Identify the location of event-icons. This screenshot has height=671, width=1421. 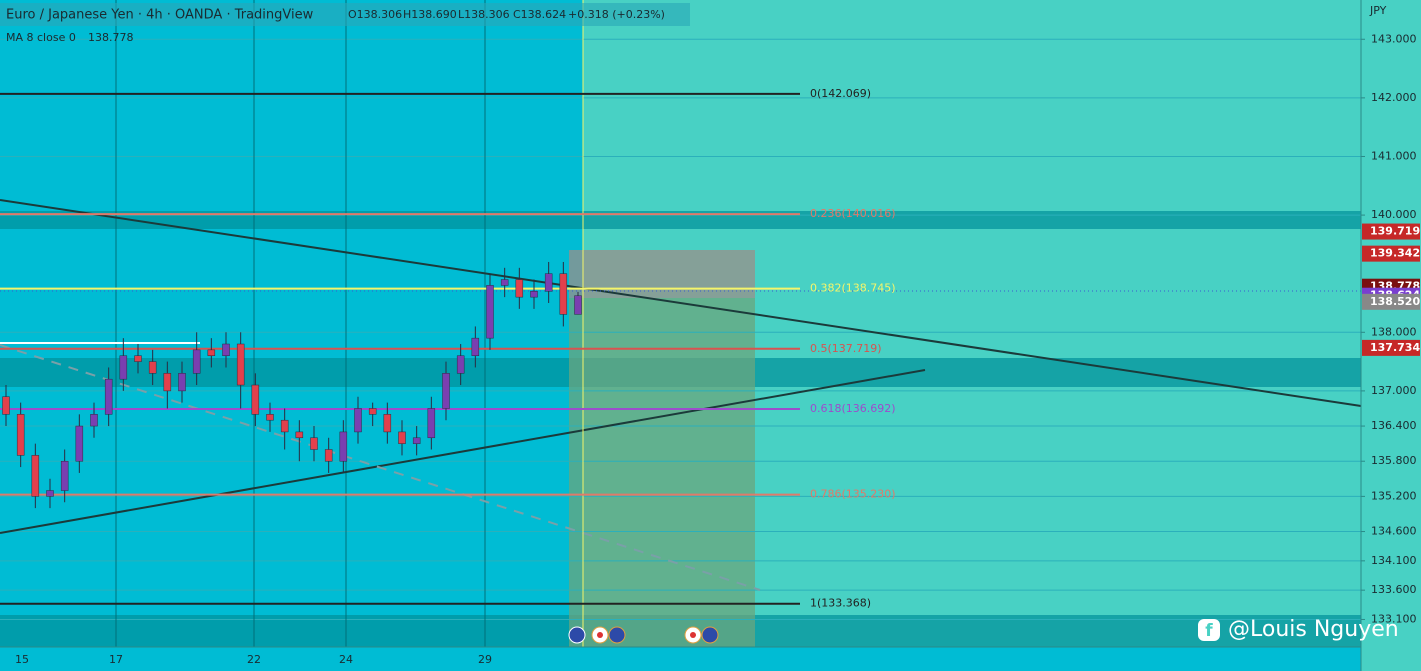
(643, 635).